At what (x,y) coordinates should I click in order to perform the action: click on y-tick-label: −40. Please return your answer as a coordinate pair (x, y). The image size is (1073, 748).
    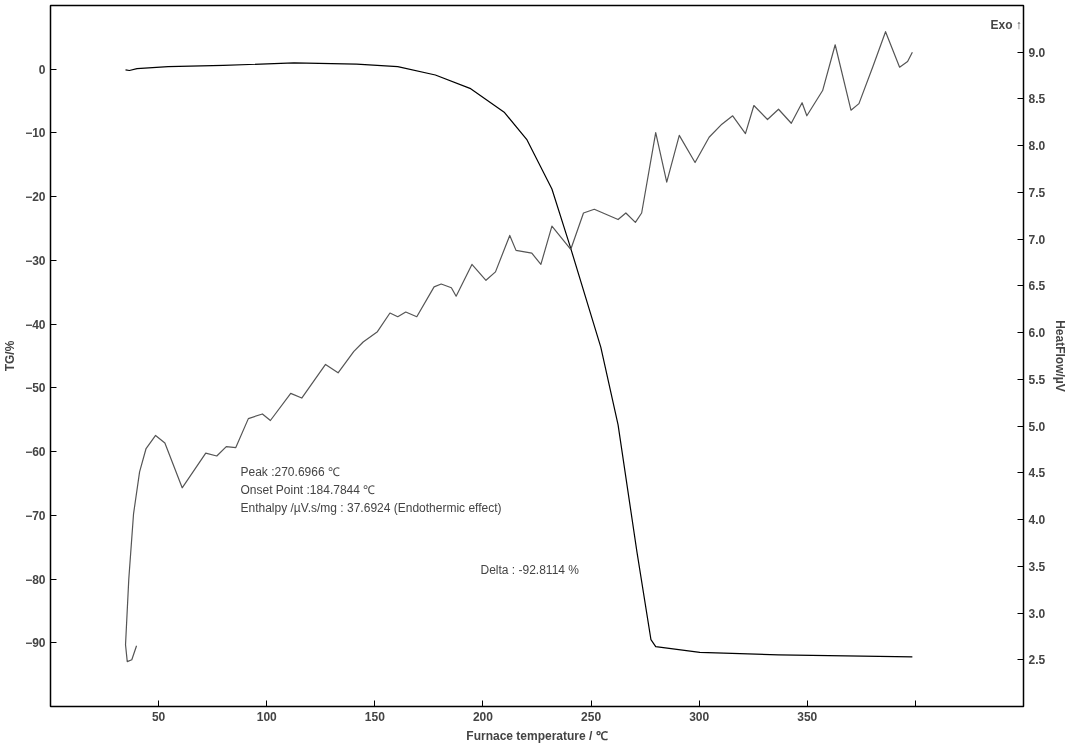
    Looking at the image, I should click on (35, 324).